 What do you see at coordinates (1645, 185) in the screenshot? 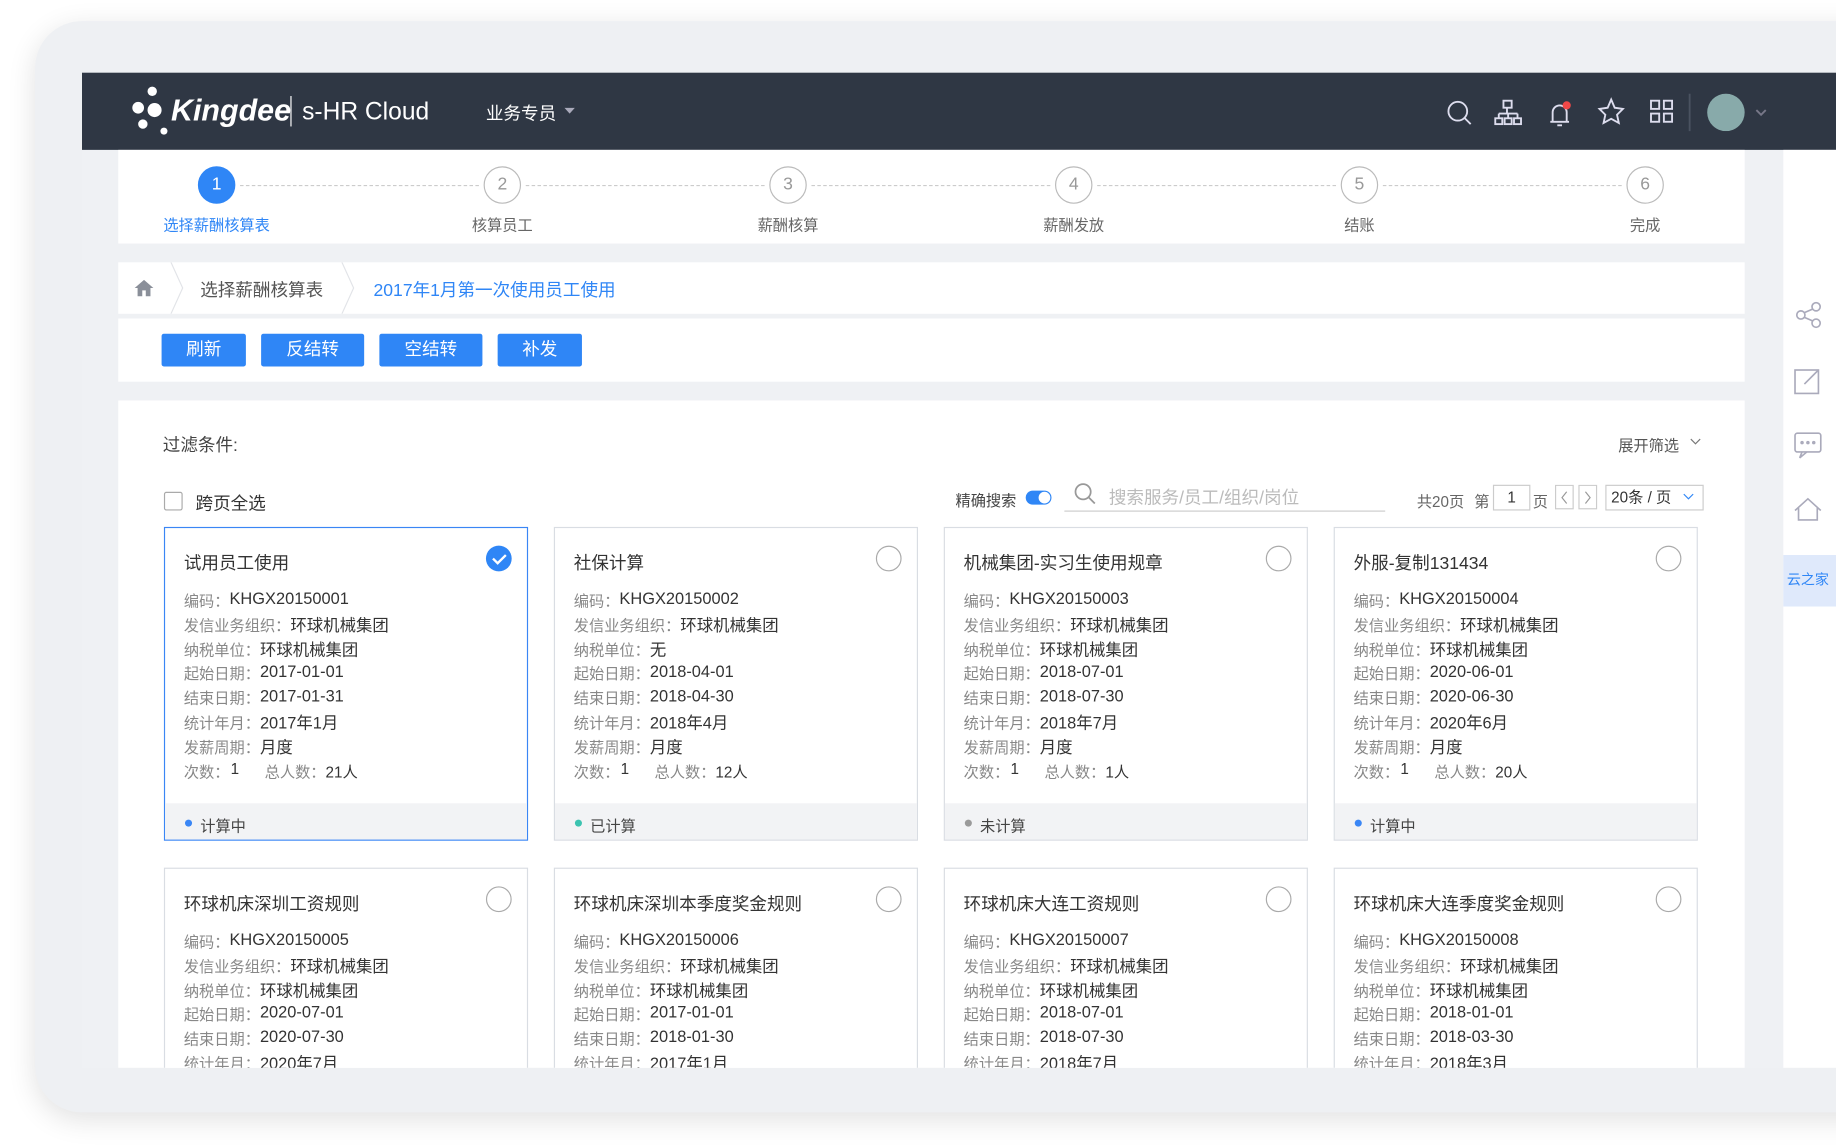
I see `step-circle: 6` at bounding box center [1645, 185].